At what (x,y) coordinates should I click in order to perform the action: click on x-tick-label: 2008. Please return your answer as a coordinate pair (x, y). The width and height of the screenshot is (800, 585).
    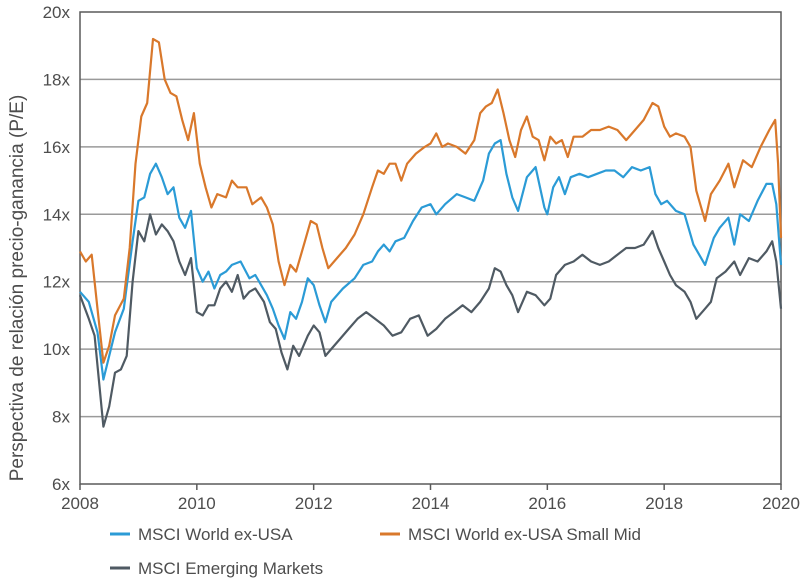
    Looking at the image, I should click on (80, 503).